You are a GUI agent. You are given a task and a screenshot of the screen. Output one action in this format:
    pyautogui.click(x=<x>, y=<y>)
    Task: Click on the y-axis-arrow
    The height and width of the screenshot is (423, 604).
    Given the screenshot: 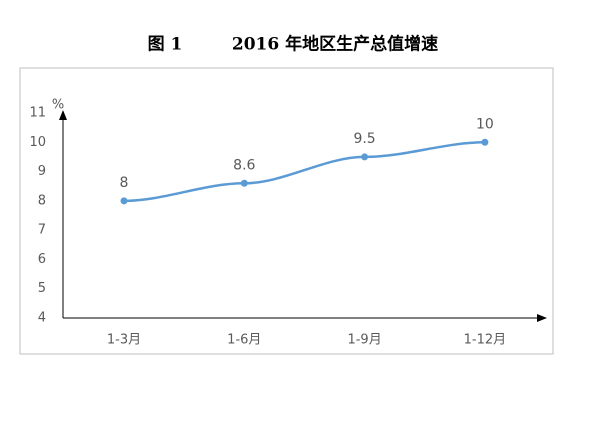 What is the action you would take?
    pyautogui.click(x=63, y=115)
    